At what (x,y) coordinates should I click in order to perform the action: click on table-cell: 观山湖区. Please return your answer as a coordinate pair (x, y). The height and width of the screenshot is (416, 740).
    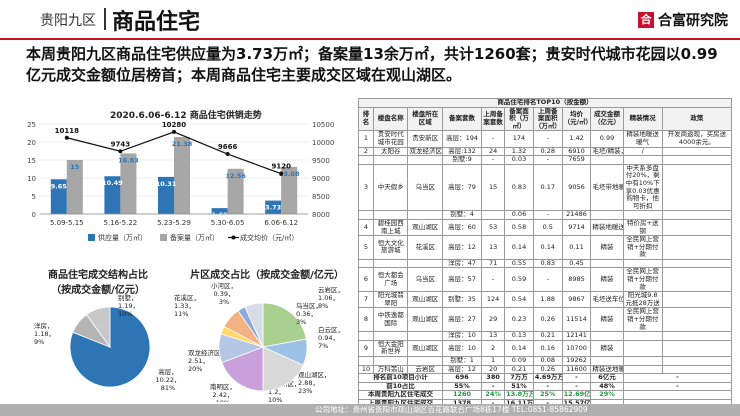
    Looking at the image, I should click on (425, 320).